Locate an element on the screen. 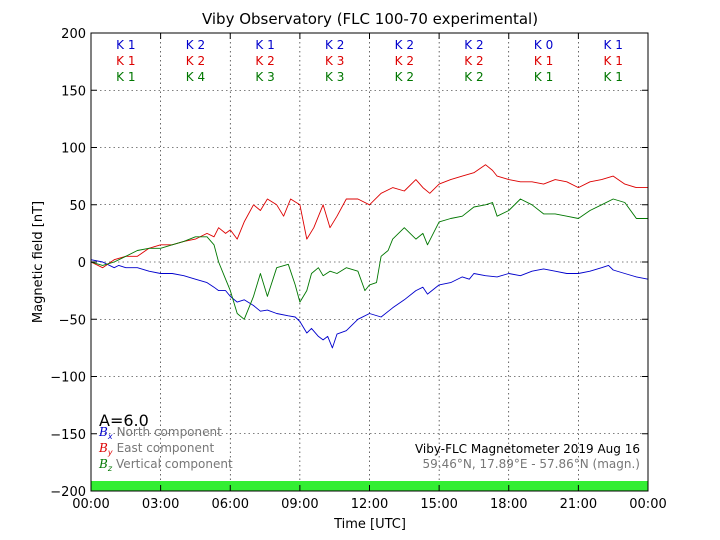  legend-entry: By East component is located at coordinates (156, 449).